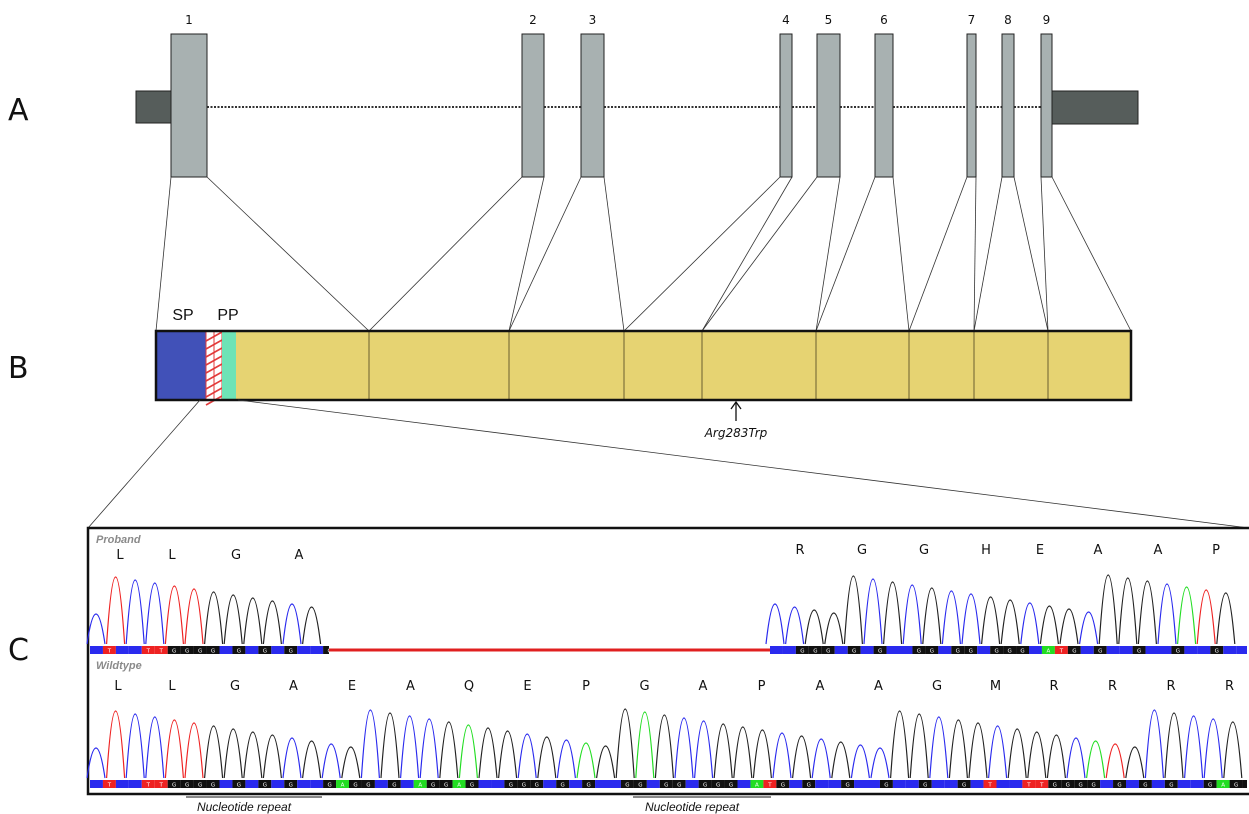 The image size is (1249, 814). Describe the element at coordinates (527, 686) in the screenshot. I see `amino-acid-label: E` at that location.